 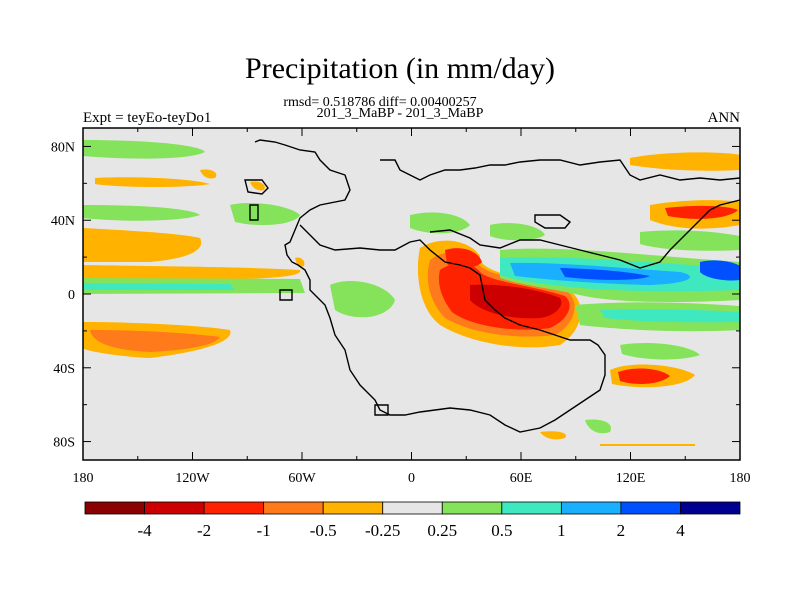 I want to click on y-tick-label: 40N, so click(x=63, y=221).